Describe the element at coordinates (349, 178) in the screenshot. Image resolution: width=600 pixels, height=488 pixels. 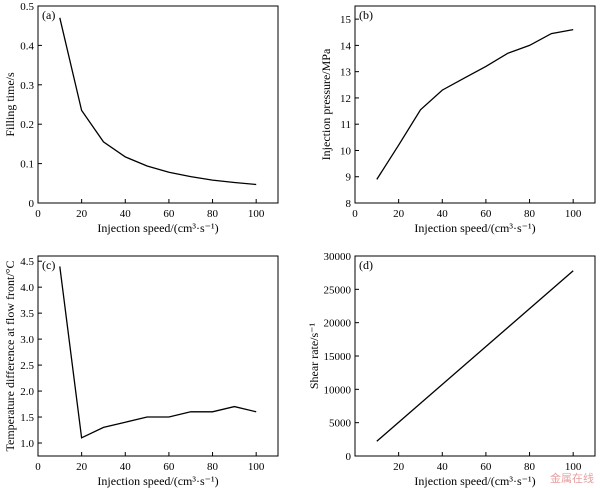
I see `y-tick-label: 9` at that location.